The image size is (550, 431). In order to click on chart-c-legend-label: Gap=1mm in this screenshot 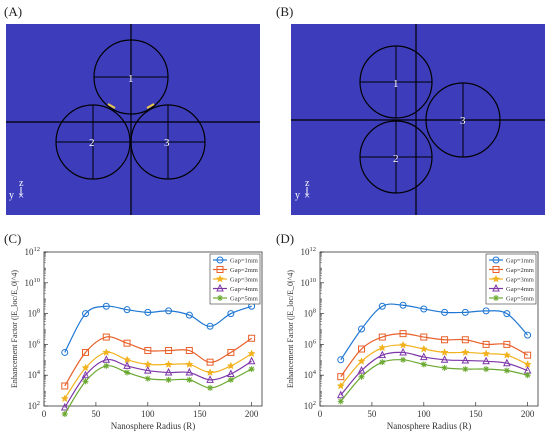, I will do `click(244, 261)`.